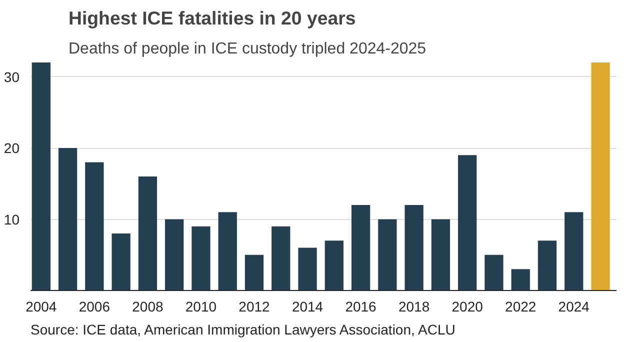  What do you see at coordinates (243, 330) in the screenshot?
I see `source-note: Source: ICE data, American Immigration Lawyers Association, ACLU` at bounding box center [243, 330].